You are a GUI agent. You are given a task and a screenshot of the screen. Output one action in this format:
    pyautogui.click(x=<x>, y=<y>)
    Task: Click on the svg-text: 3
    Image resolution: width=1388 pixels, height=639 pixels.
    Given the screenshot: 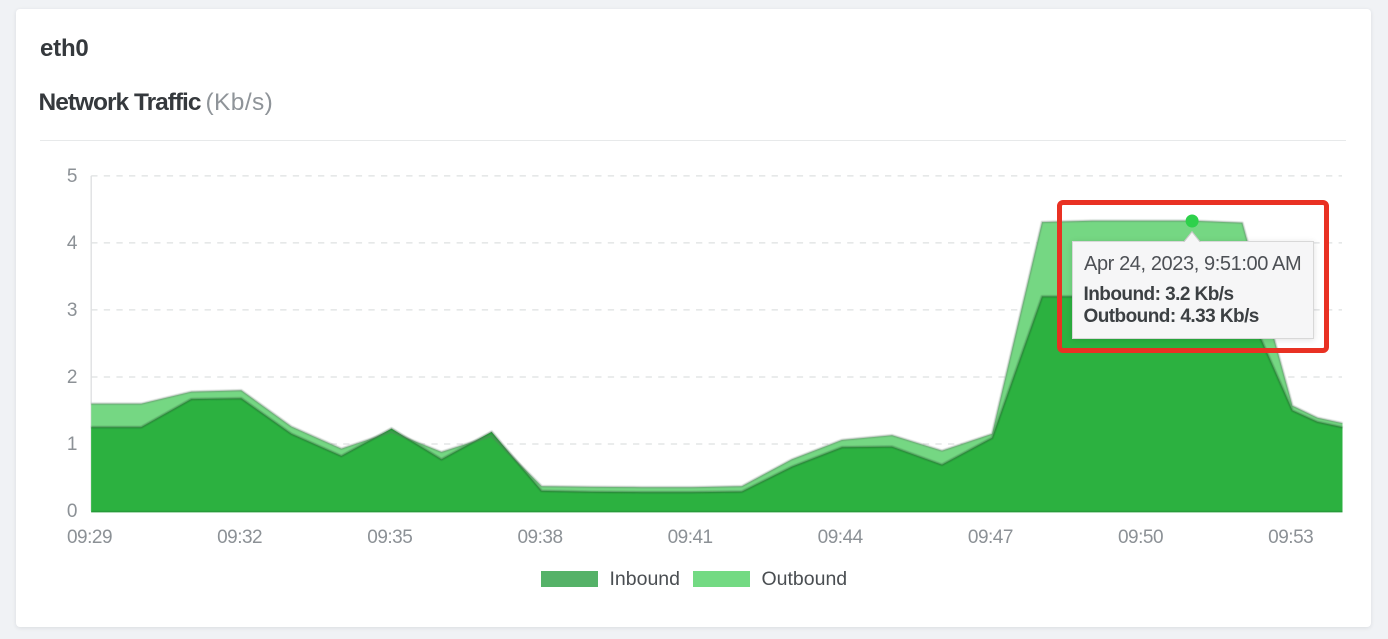 What is the action you would take?
    pyautogui.click(x=72, y=310)
    